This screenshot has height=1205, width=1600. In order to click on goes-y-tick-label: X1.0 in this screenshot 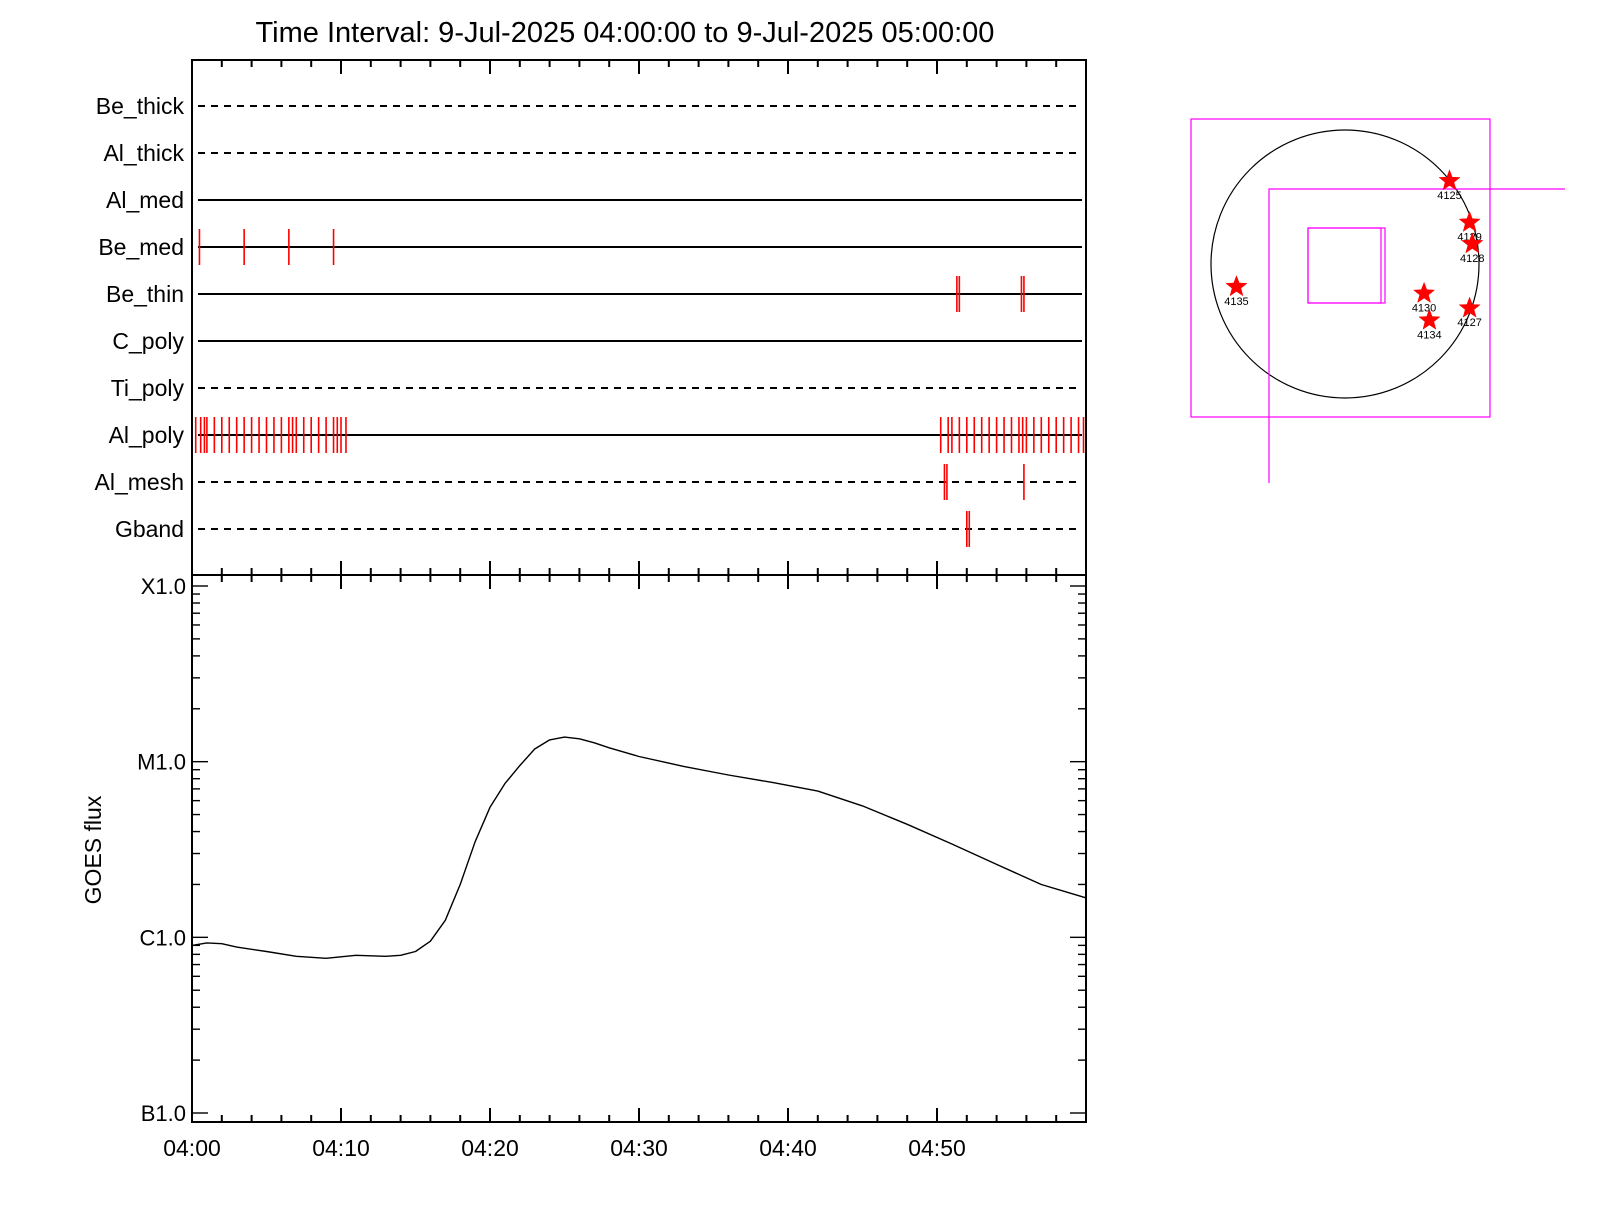, I will do `click(163, 586)`.